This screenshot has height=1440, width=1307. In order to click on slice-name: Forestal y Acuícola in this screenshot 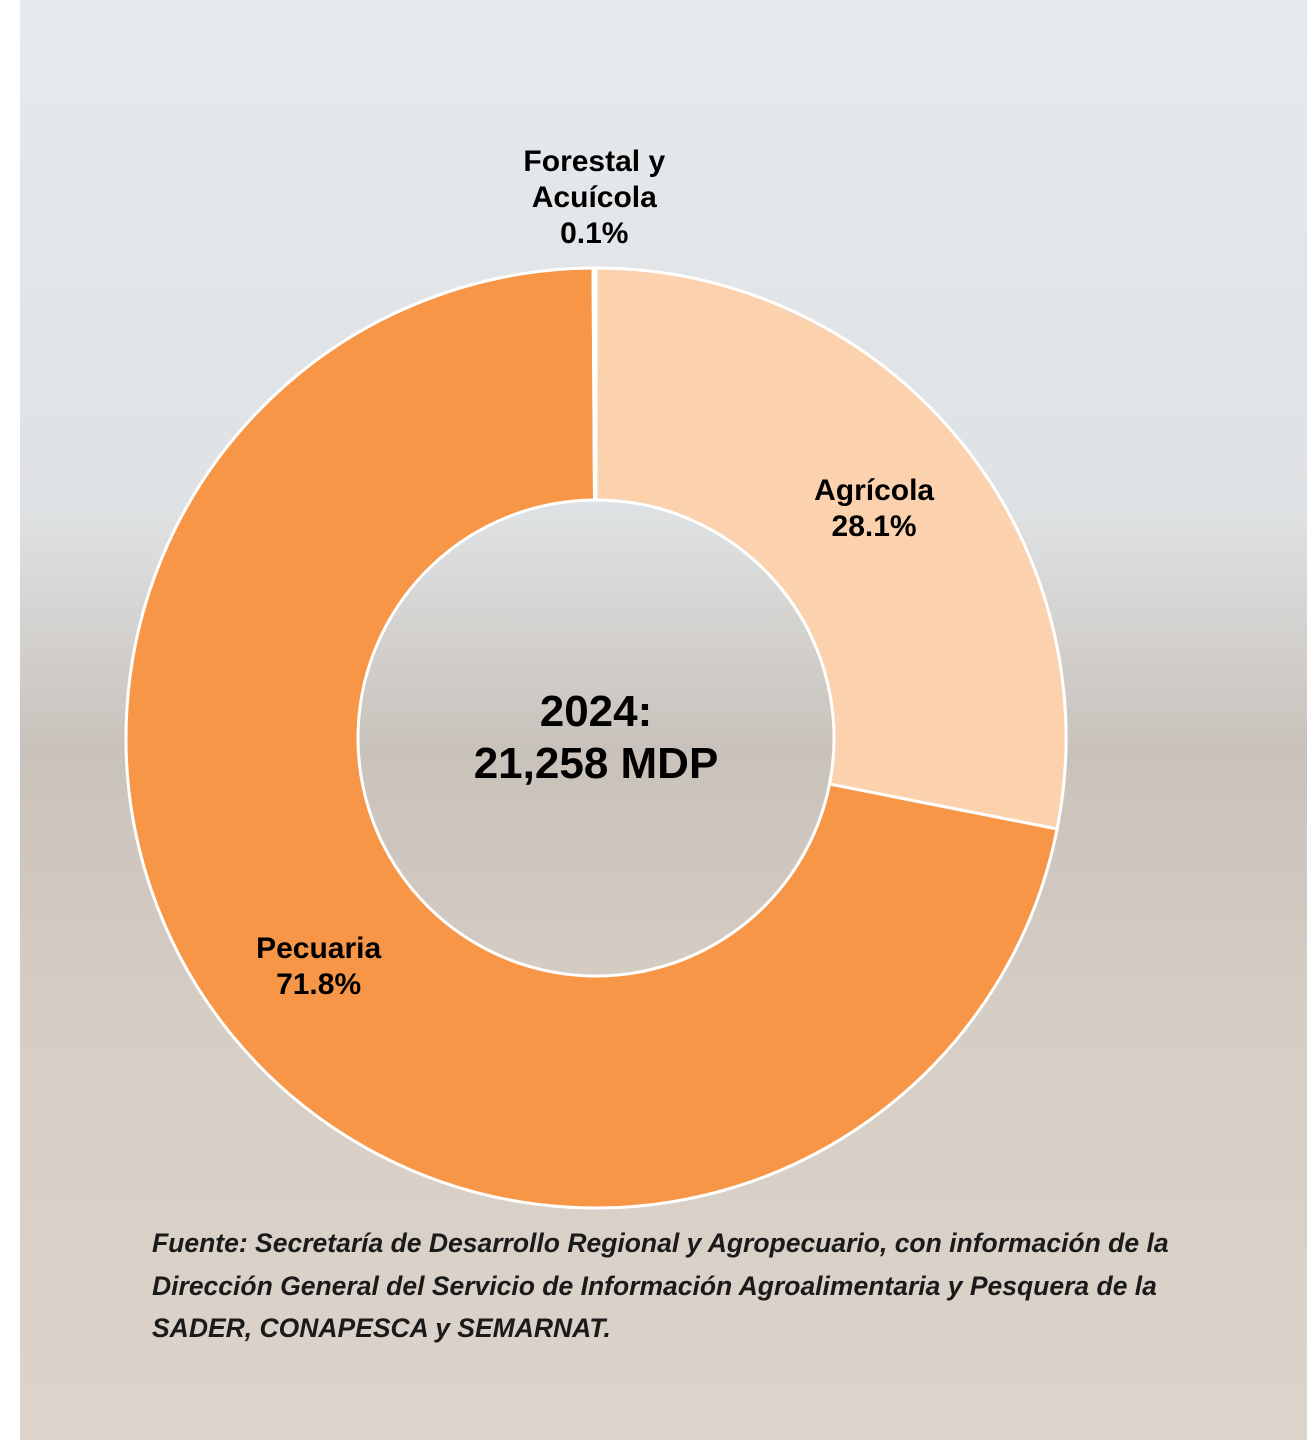, I will do `click(594, 179)`.